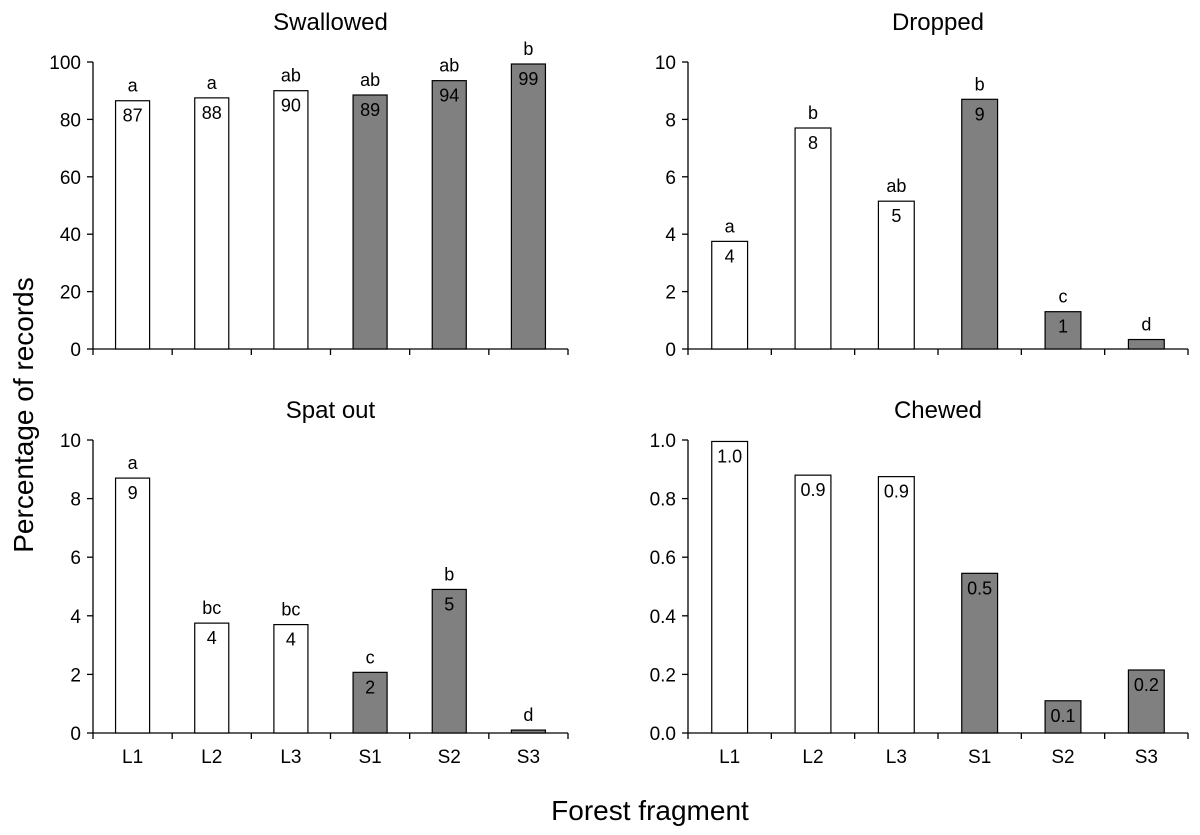 The image size is (1200, 835). What do you see at coordinates (663, 441) in the screenshot?
I see `y-tick-label: 1.0` at bounding box center [663, 441].